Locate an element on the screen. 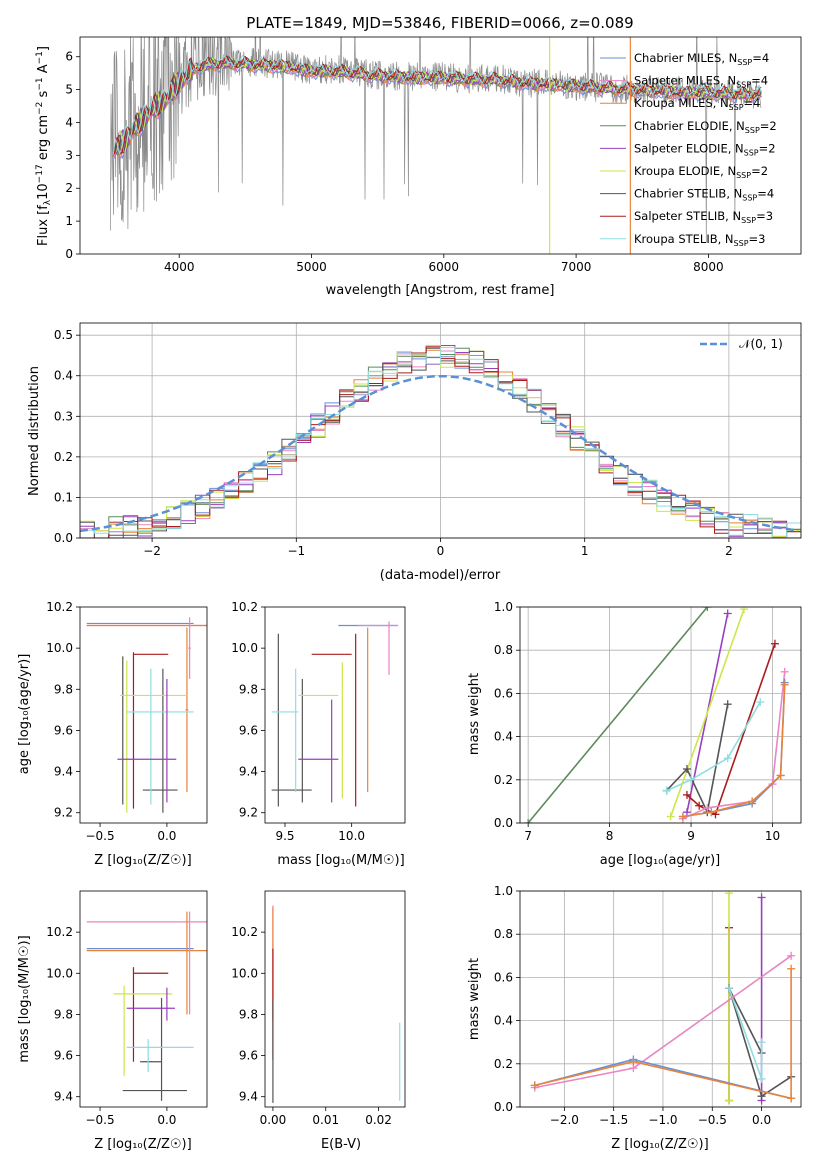 Image resolution: width=819 pixels, height=1170 pixels. age-vs-metallicity-marks is located at coordinates (146, 715).